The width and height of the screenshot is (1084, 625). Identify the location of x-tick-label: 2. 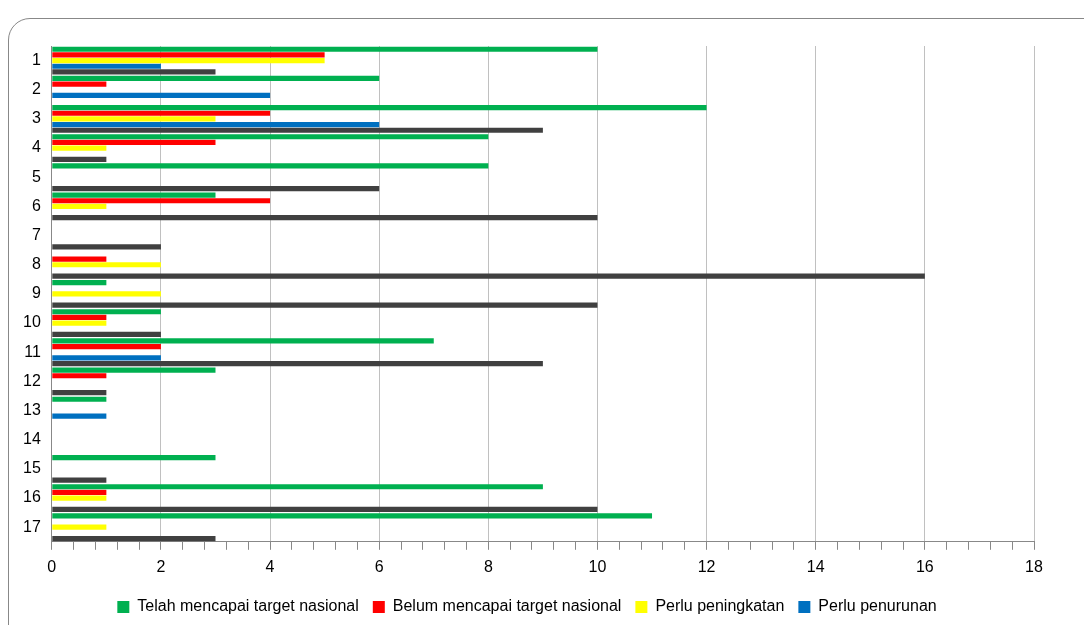
(161, 566).